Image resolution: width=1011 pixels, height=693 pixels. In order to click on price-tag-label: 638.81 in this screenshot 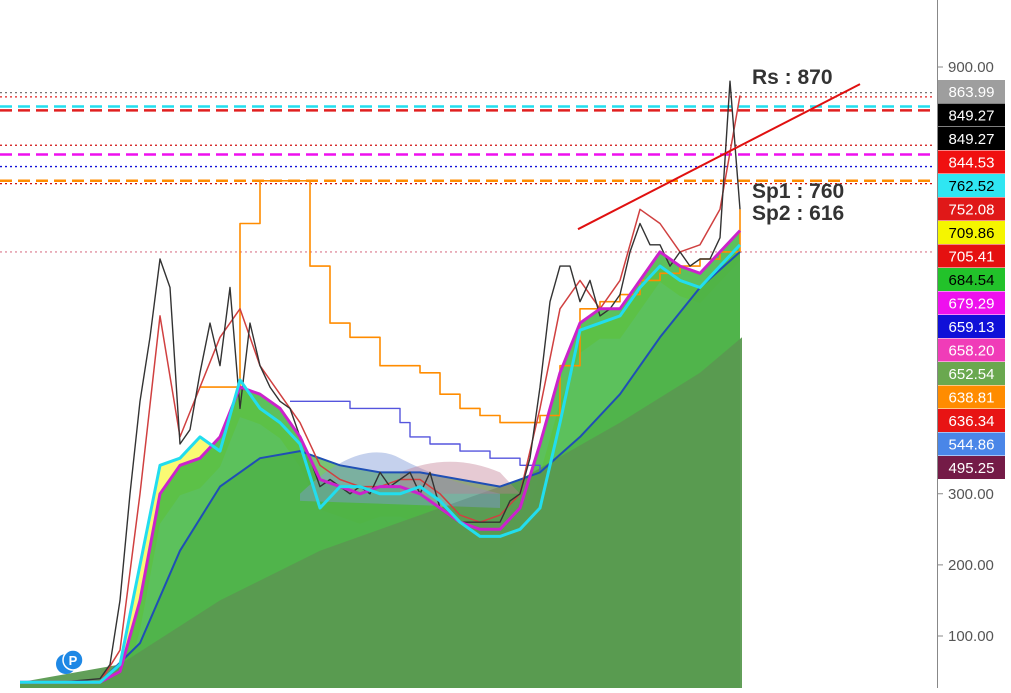, I will do `click(972, 398)`.